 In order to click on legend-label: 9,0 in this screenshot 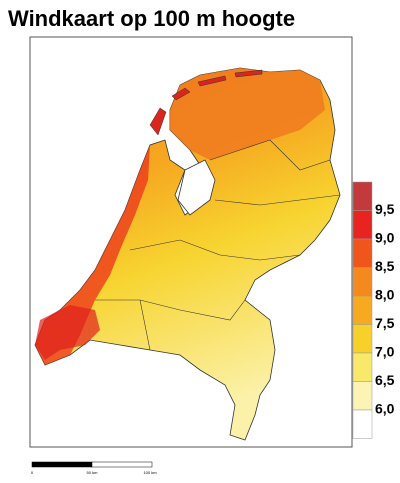, I will do `click(385, 238)`.